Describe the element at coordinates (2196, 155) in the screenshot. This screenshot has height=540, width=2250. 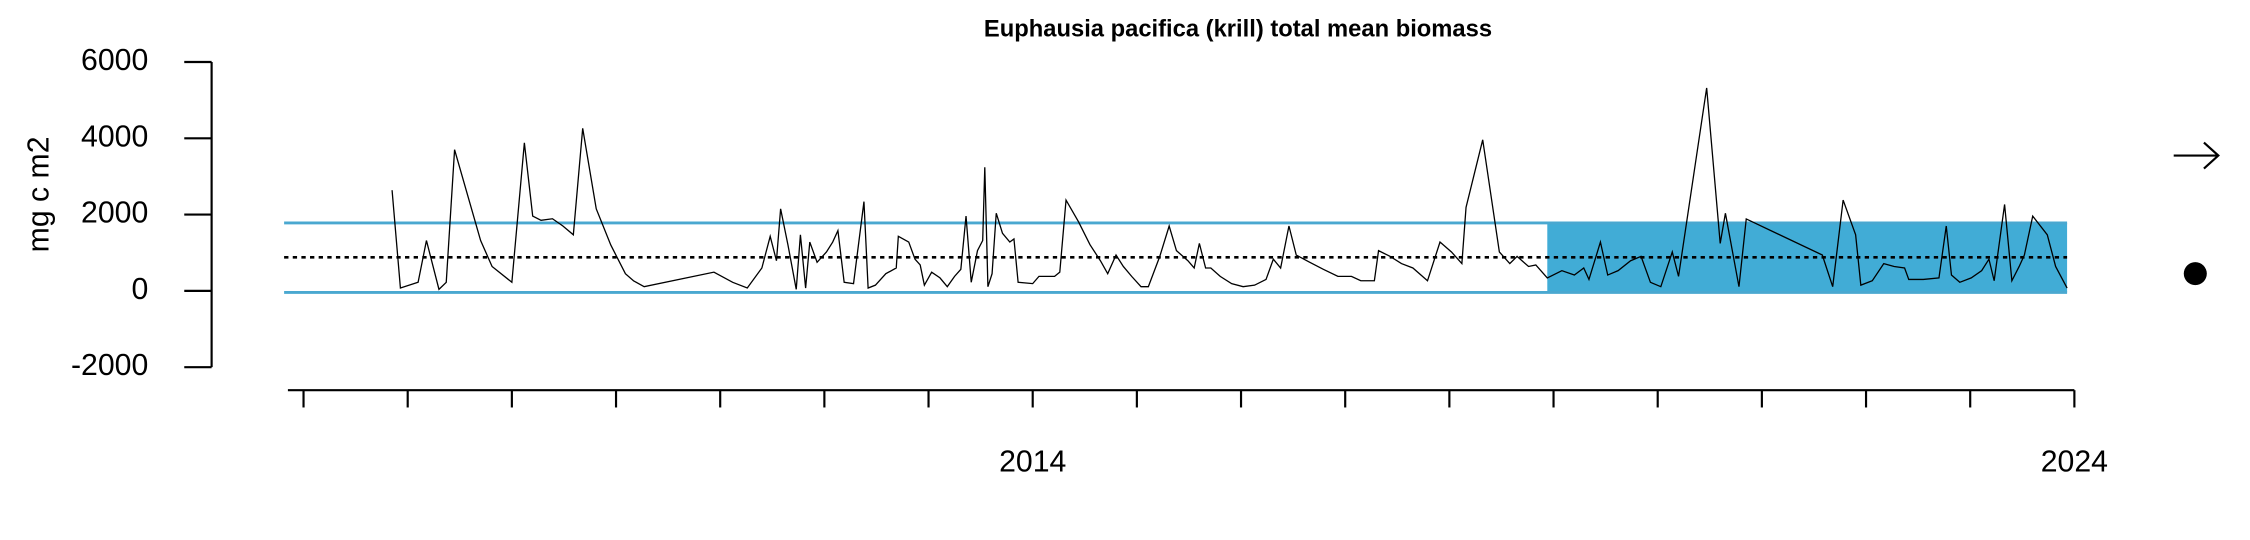
I see `trend-arrow` at that location.